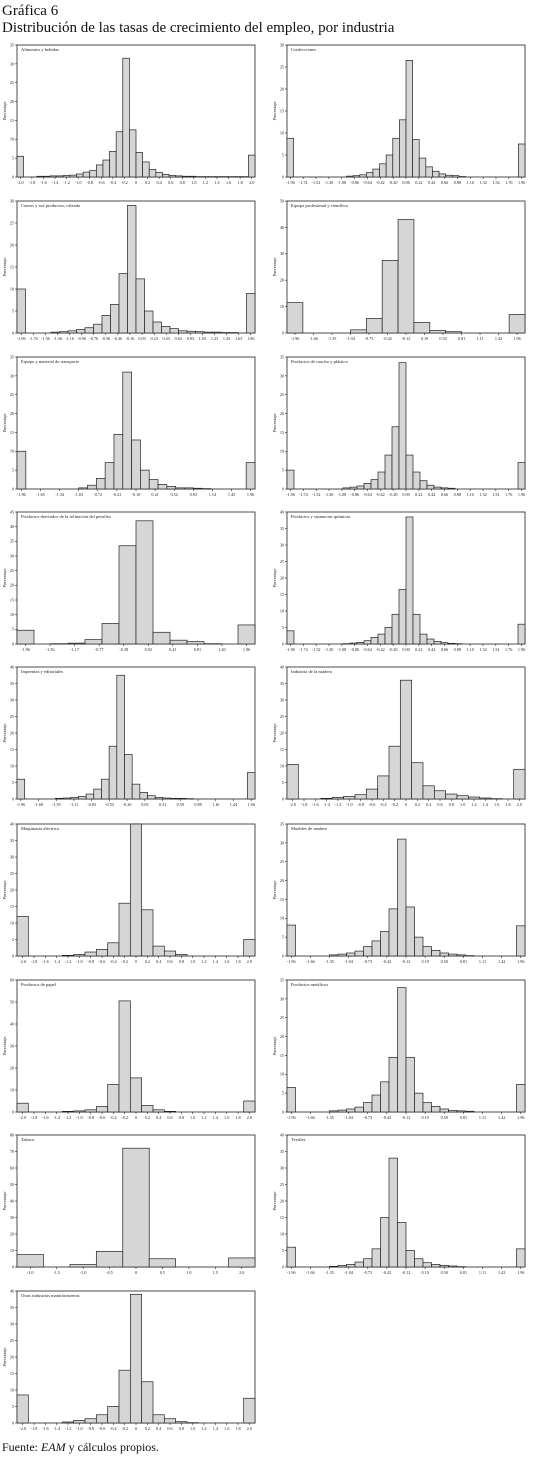 Image resolution: width=540 pixels, height=1469 pixels. What do you see at coordinates (521, 182) in the screenshot?
I see `x-tick-label: 1.96` at bounding box center [521, 182].